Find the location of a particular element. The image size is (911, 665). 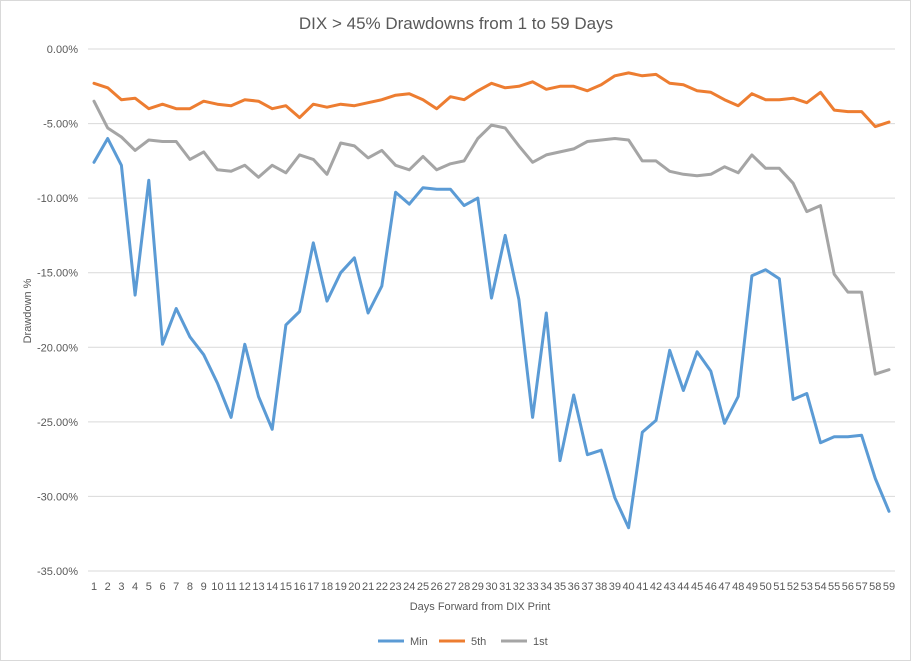

x-tick-label: 21 is located at coordinates (368, 587).